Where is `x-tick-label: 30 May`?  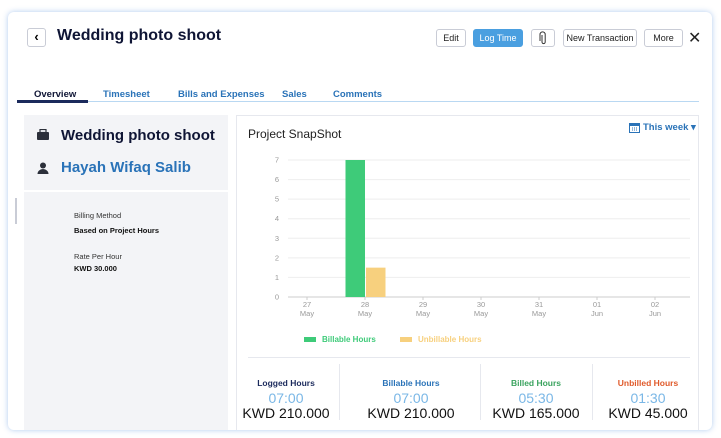
x-tick-label: 30 May is located at coordinates (481, 309).